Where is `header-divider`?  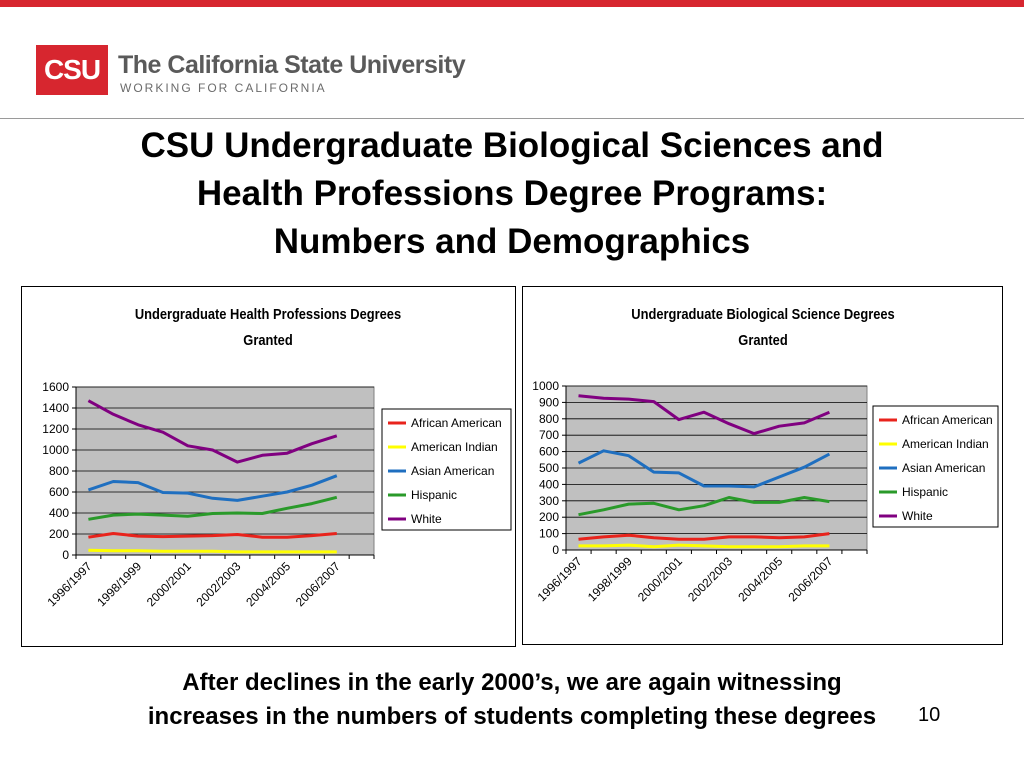 header-divider is located at coordinates (512, 118).